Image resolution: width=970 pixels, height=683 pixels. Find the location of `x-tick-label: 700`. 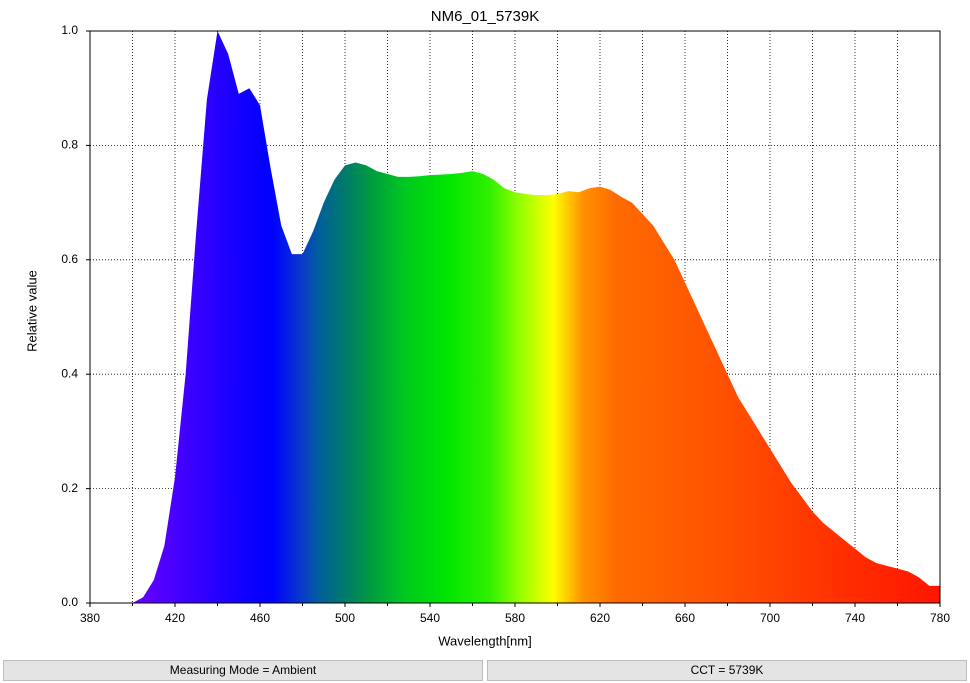

x-tick-label: 700 is located at coordinates (770, 618).